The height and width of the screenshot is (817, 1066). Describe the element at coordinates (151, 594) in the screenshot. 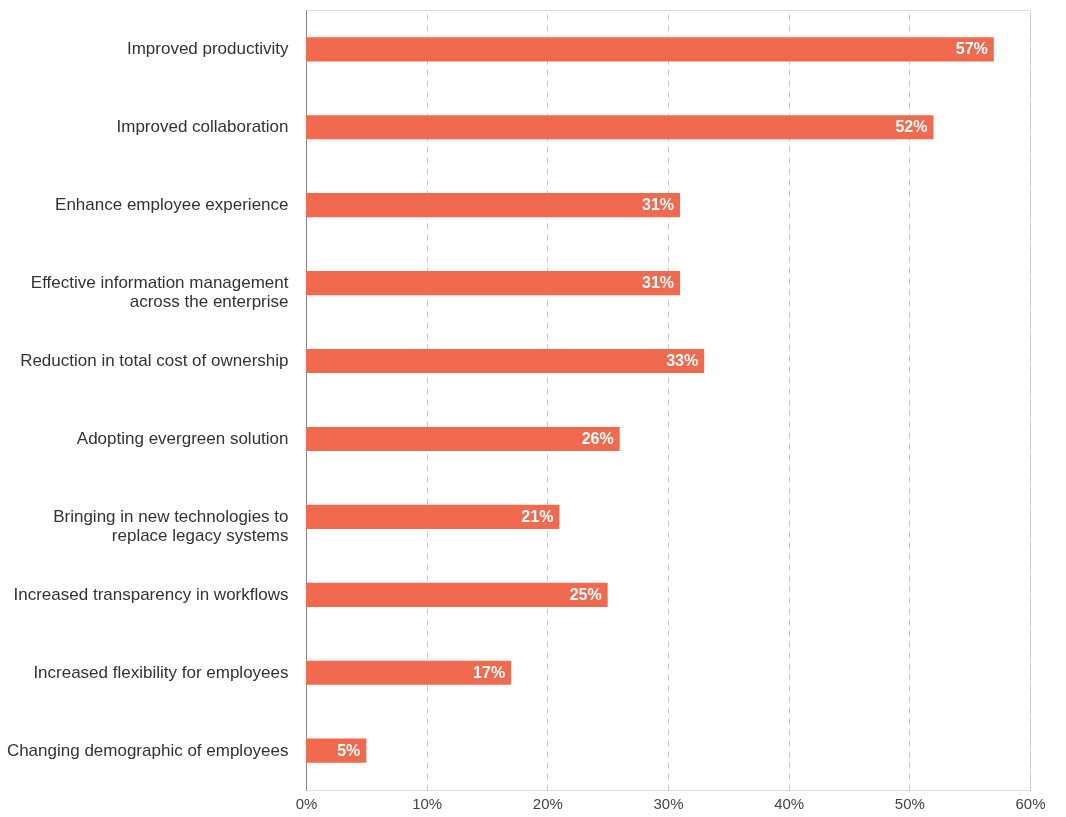

I see `y-tick-label: Increased transparency in workflows` at that location.